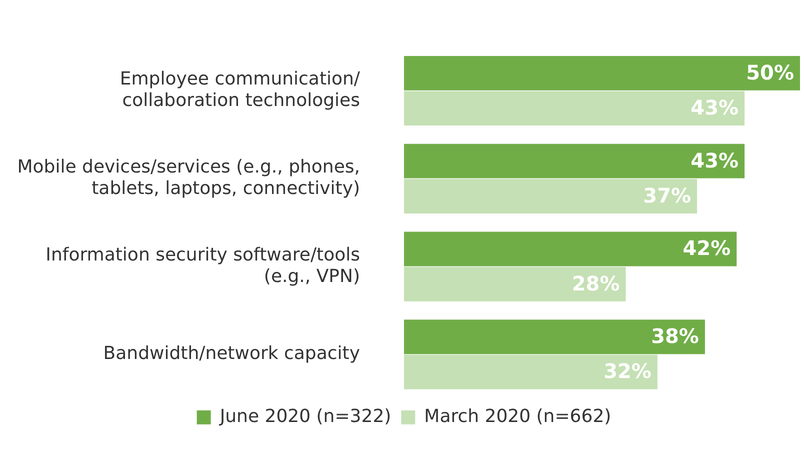  What do you see at coordinates (706, 248) in the screenshot?
I see `data-label: 42%` at bounding box center [706, 248].